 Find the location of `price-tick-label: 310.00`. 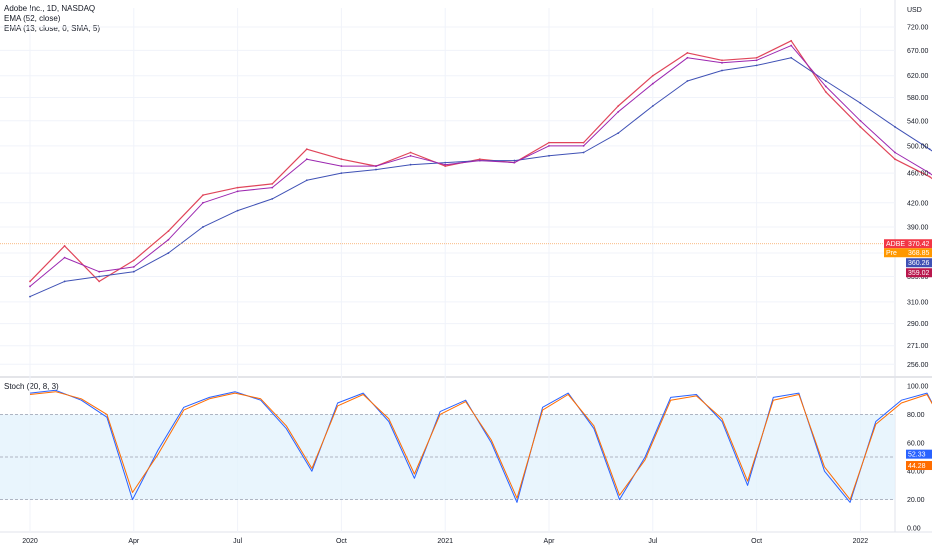

price-tick-label: 310.00 is located at coordinates (918, 302).